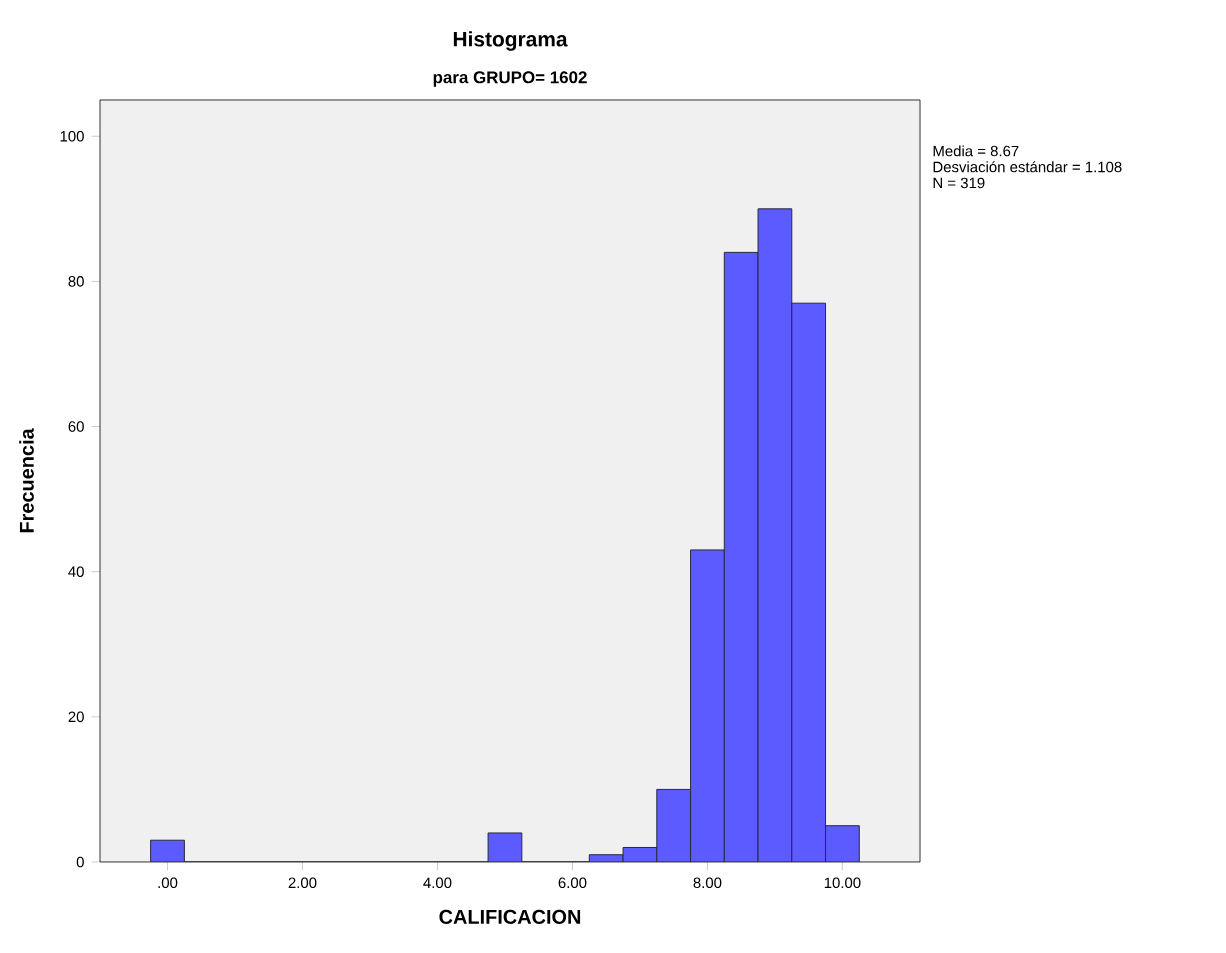 The height and width of the screenshot is (953, 1226). I want to click on y-tick-label: 40, so click(76, 571).